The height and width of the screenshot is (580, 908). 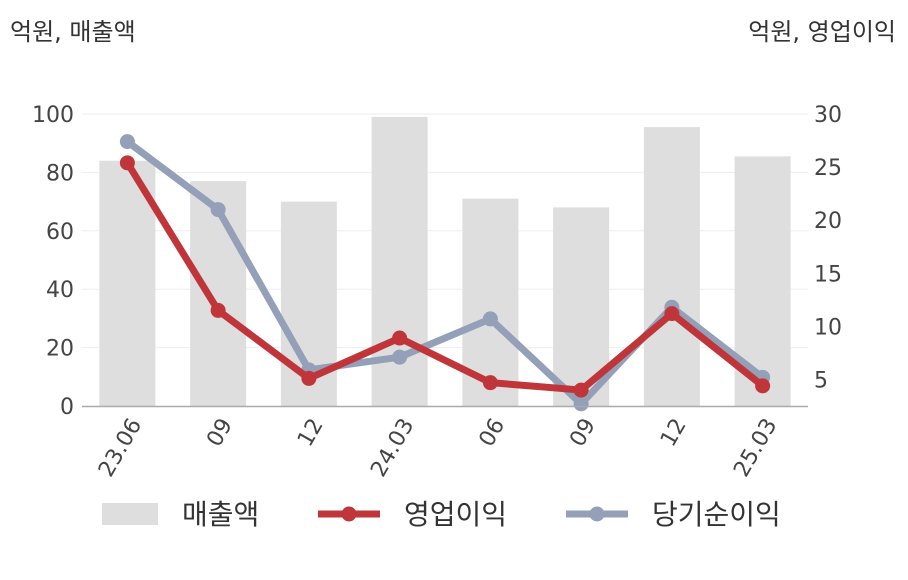 I want to click on x-tick-label: 23.06, so click(x=120, y=447).